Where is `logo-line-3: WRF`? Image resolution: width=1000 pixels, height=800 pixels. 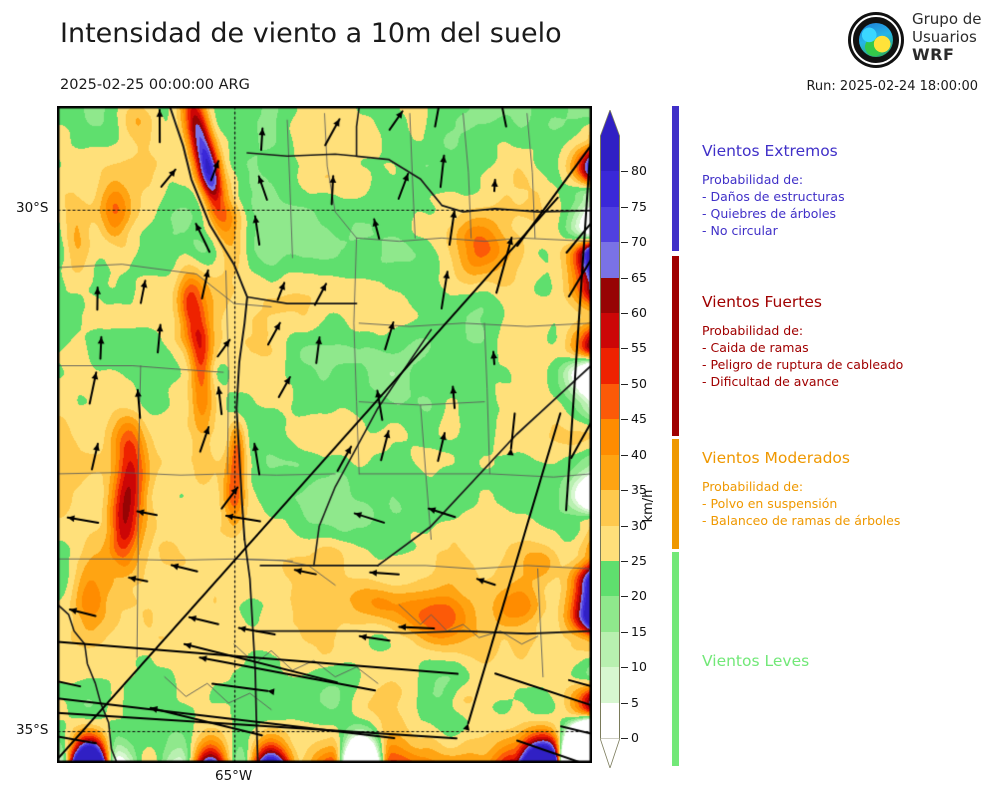 logo-line-3: WRF is located at coordinates (933, 54).